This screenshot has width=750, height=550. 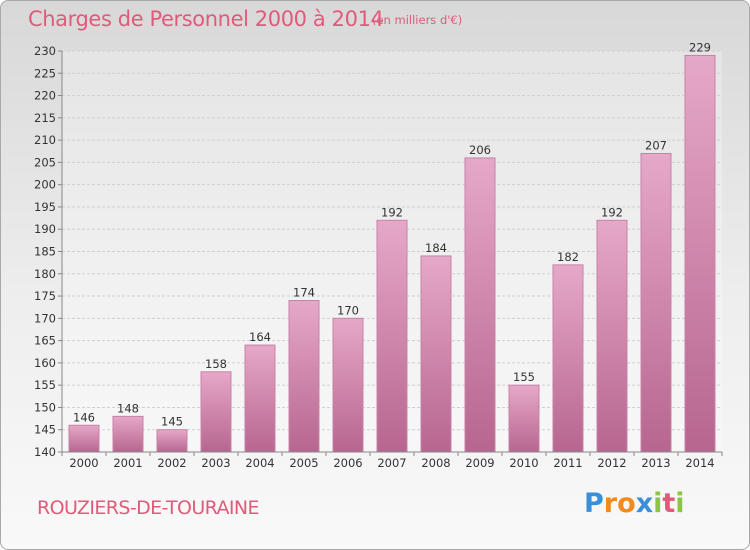 What do you see at coordinates (127, 463) in the screenshot?
I see `x-tick-label: 2001` at bounding box center [127, 463].